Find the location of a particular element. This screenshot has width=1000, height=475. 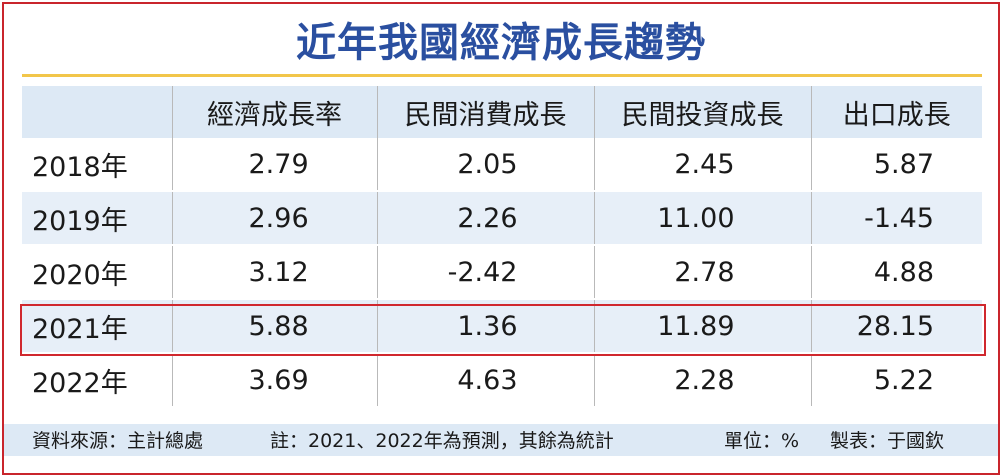

footer-maker: 製表：于國欽 is located at coordinates (887, 441).